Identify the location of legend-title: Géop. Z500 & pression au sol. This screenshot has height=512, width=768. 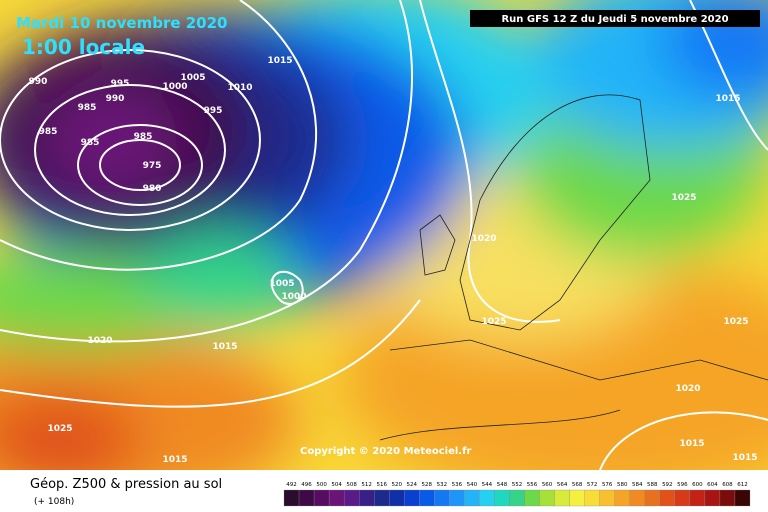
(126, 484).